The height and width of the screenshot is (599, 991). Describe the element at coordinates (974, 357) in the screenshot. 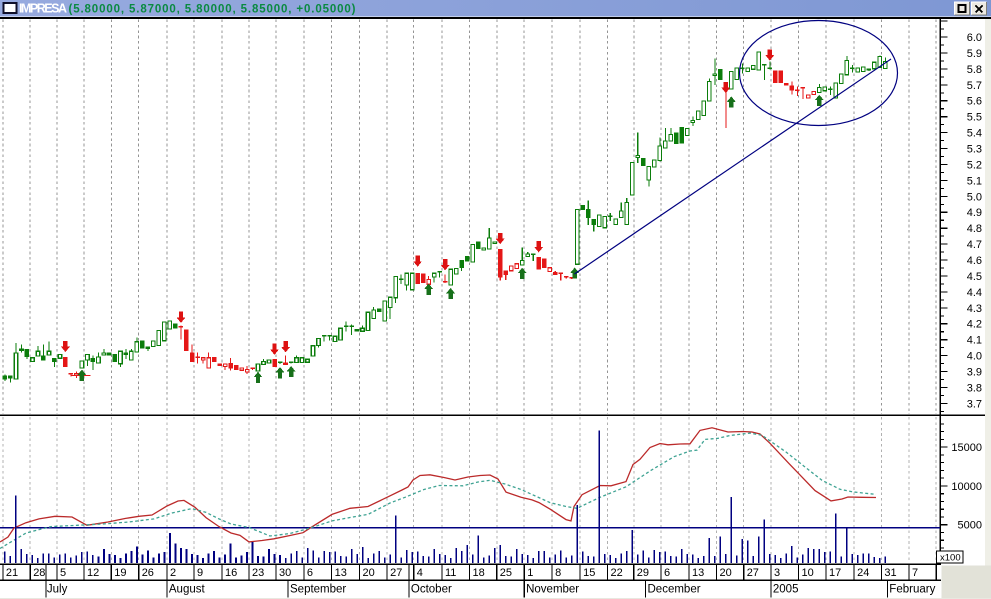

I see `svg-text: 4.0` at that location.